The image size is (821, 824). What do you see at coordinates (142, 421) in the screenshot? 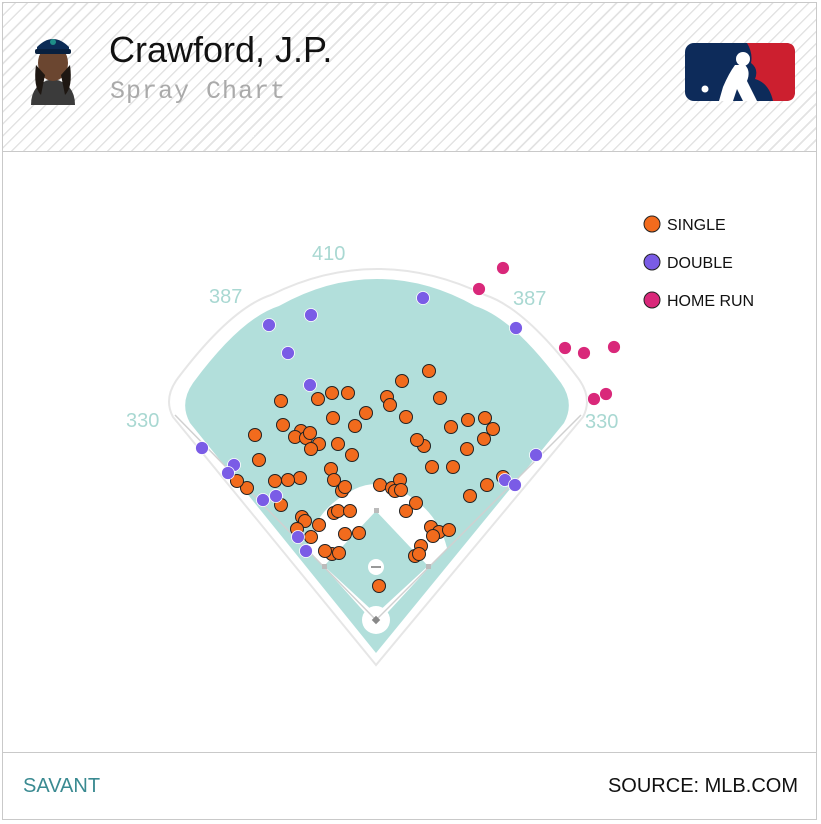
I see `distance-label-lf: 330` at bounding box center [142, 421].